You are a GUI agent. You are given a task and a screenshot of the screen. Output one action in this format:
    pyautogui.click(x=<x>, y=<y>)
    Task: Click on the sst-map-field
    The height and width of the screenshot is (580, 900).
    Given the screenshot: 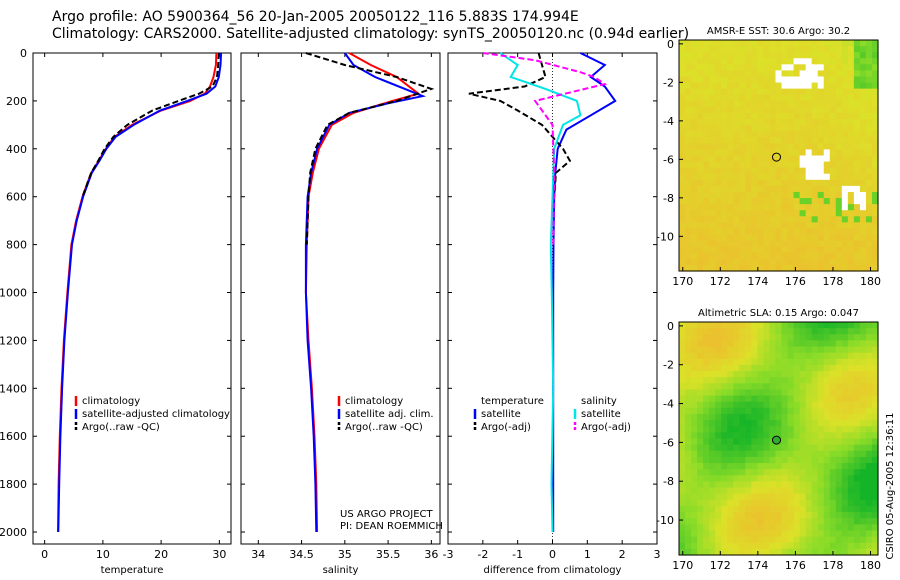 What is the action you would take?
    pyautogui.click(x=779, y=156)
    